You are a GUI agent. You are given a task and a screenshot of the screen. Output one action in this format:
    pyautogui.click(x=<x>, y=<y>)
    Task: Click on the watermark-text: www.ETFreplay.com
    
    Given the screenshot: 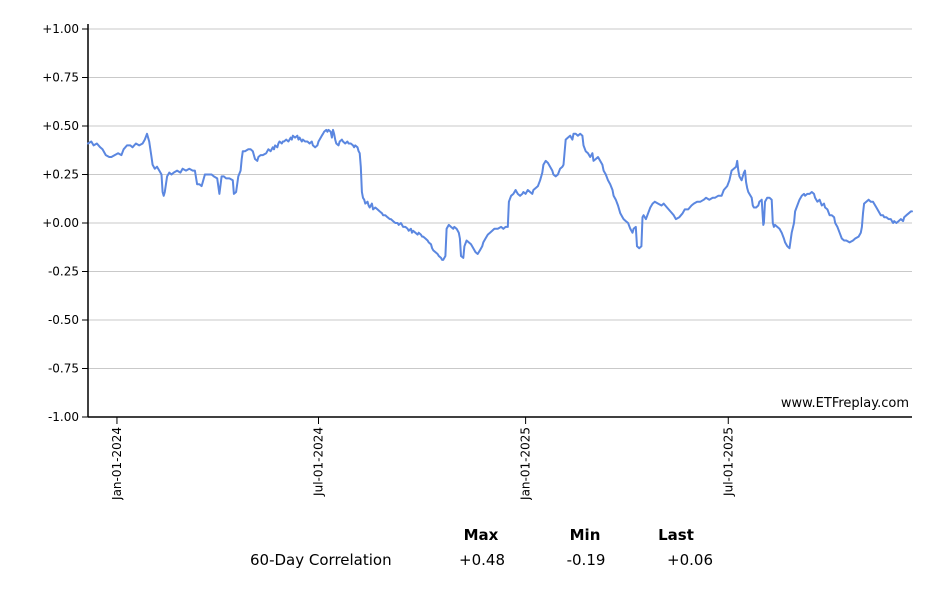 What is the action you would take?
    pyautogui.click(x=844, y=403)
    